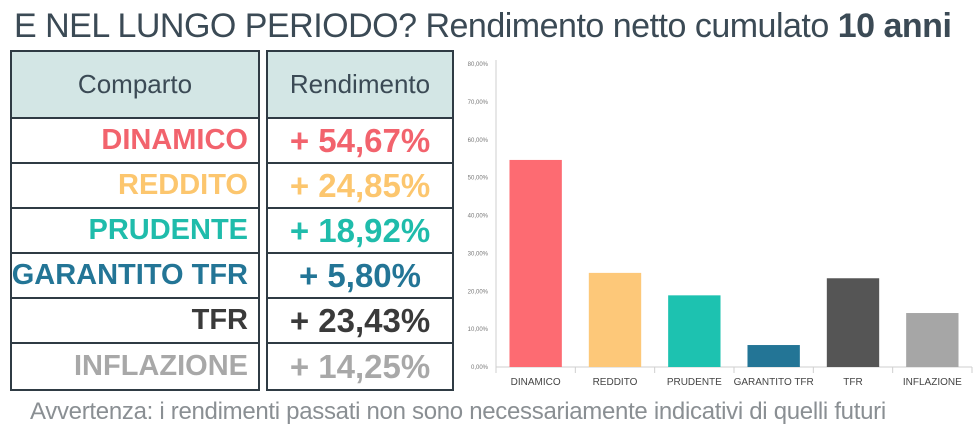  What do you see at coordinates (852, 382) in the screenshot?
I see `x-category-label: TFR` at bounding box center [852, 382].